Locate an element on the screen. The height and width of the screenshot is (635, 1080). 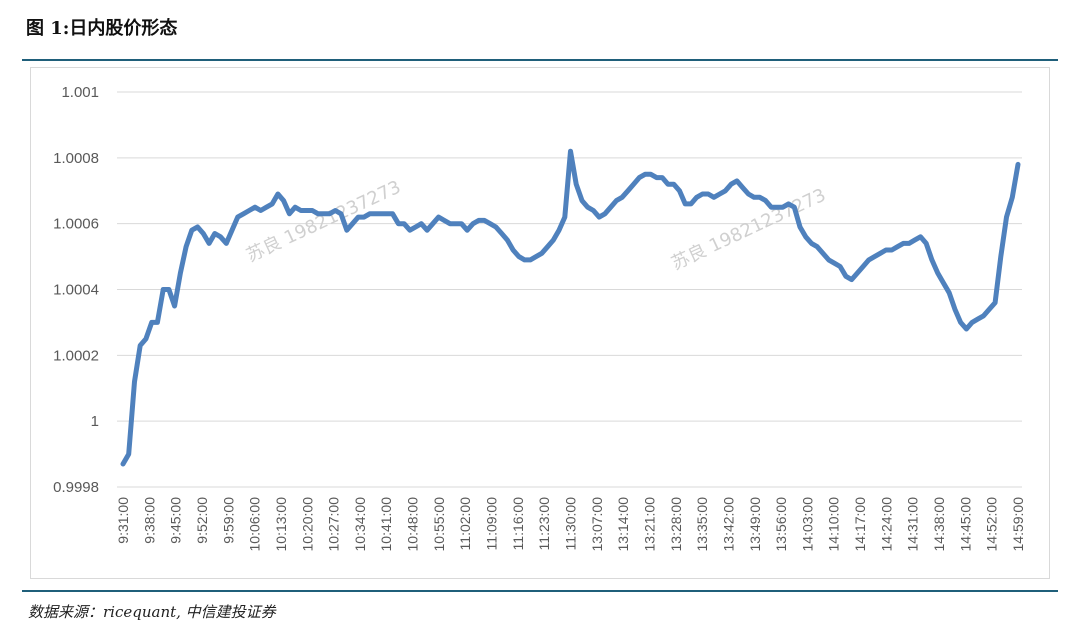
x-tick-label: 14:24:00 is located at coordinates (886, 524).